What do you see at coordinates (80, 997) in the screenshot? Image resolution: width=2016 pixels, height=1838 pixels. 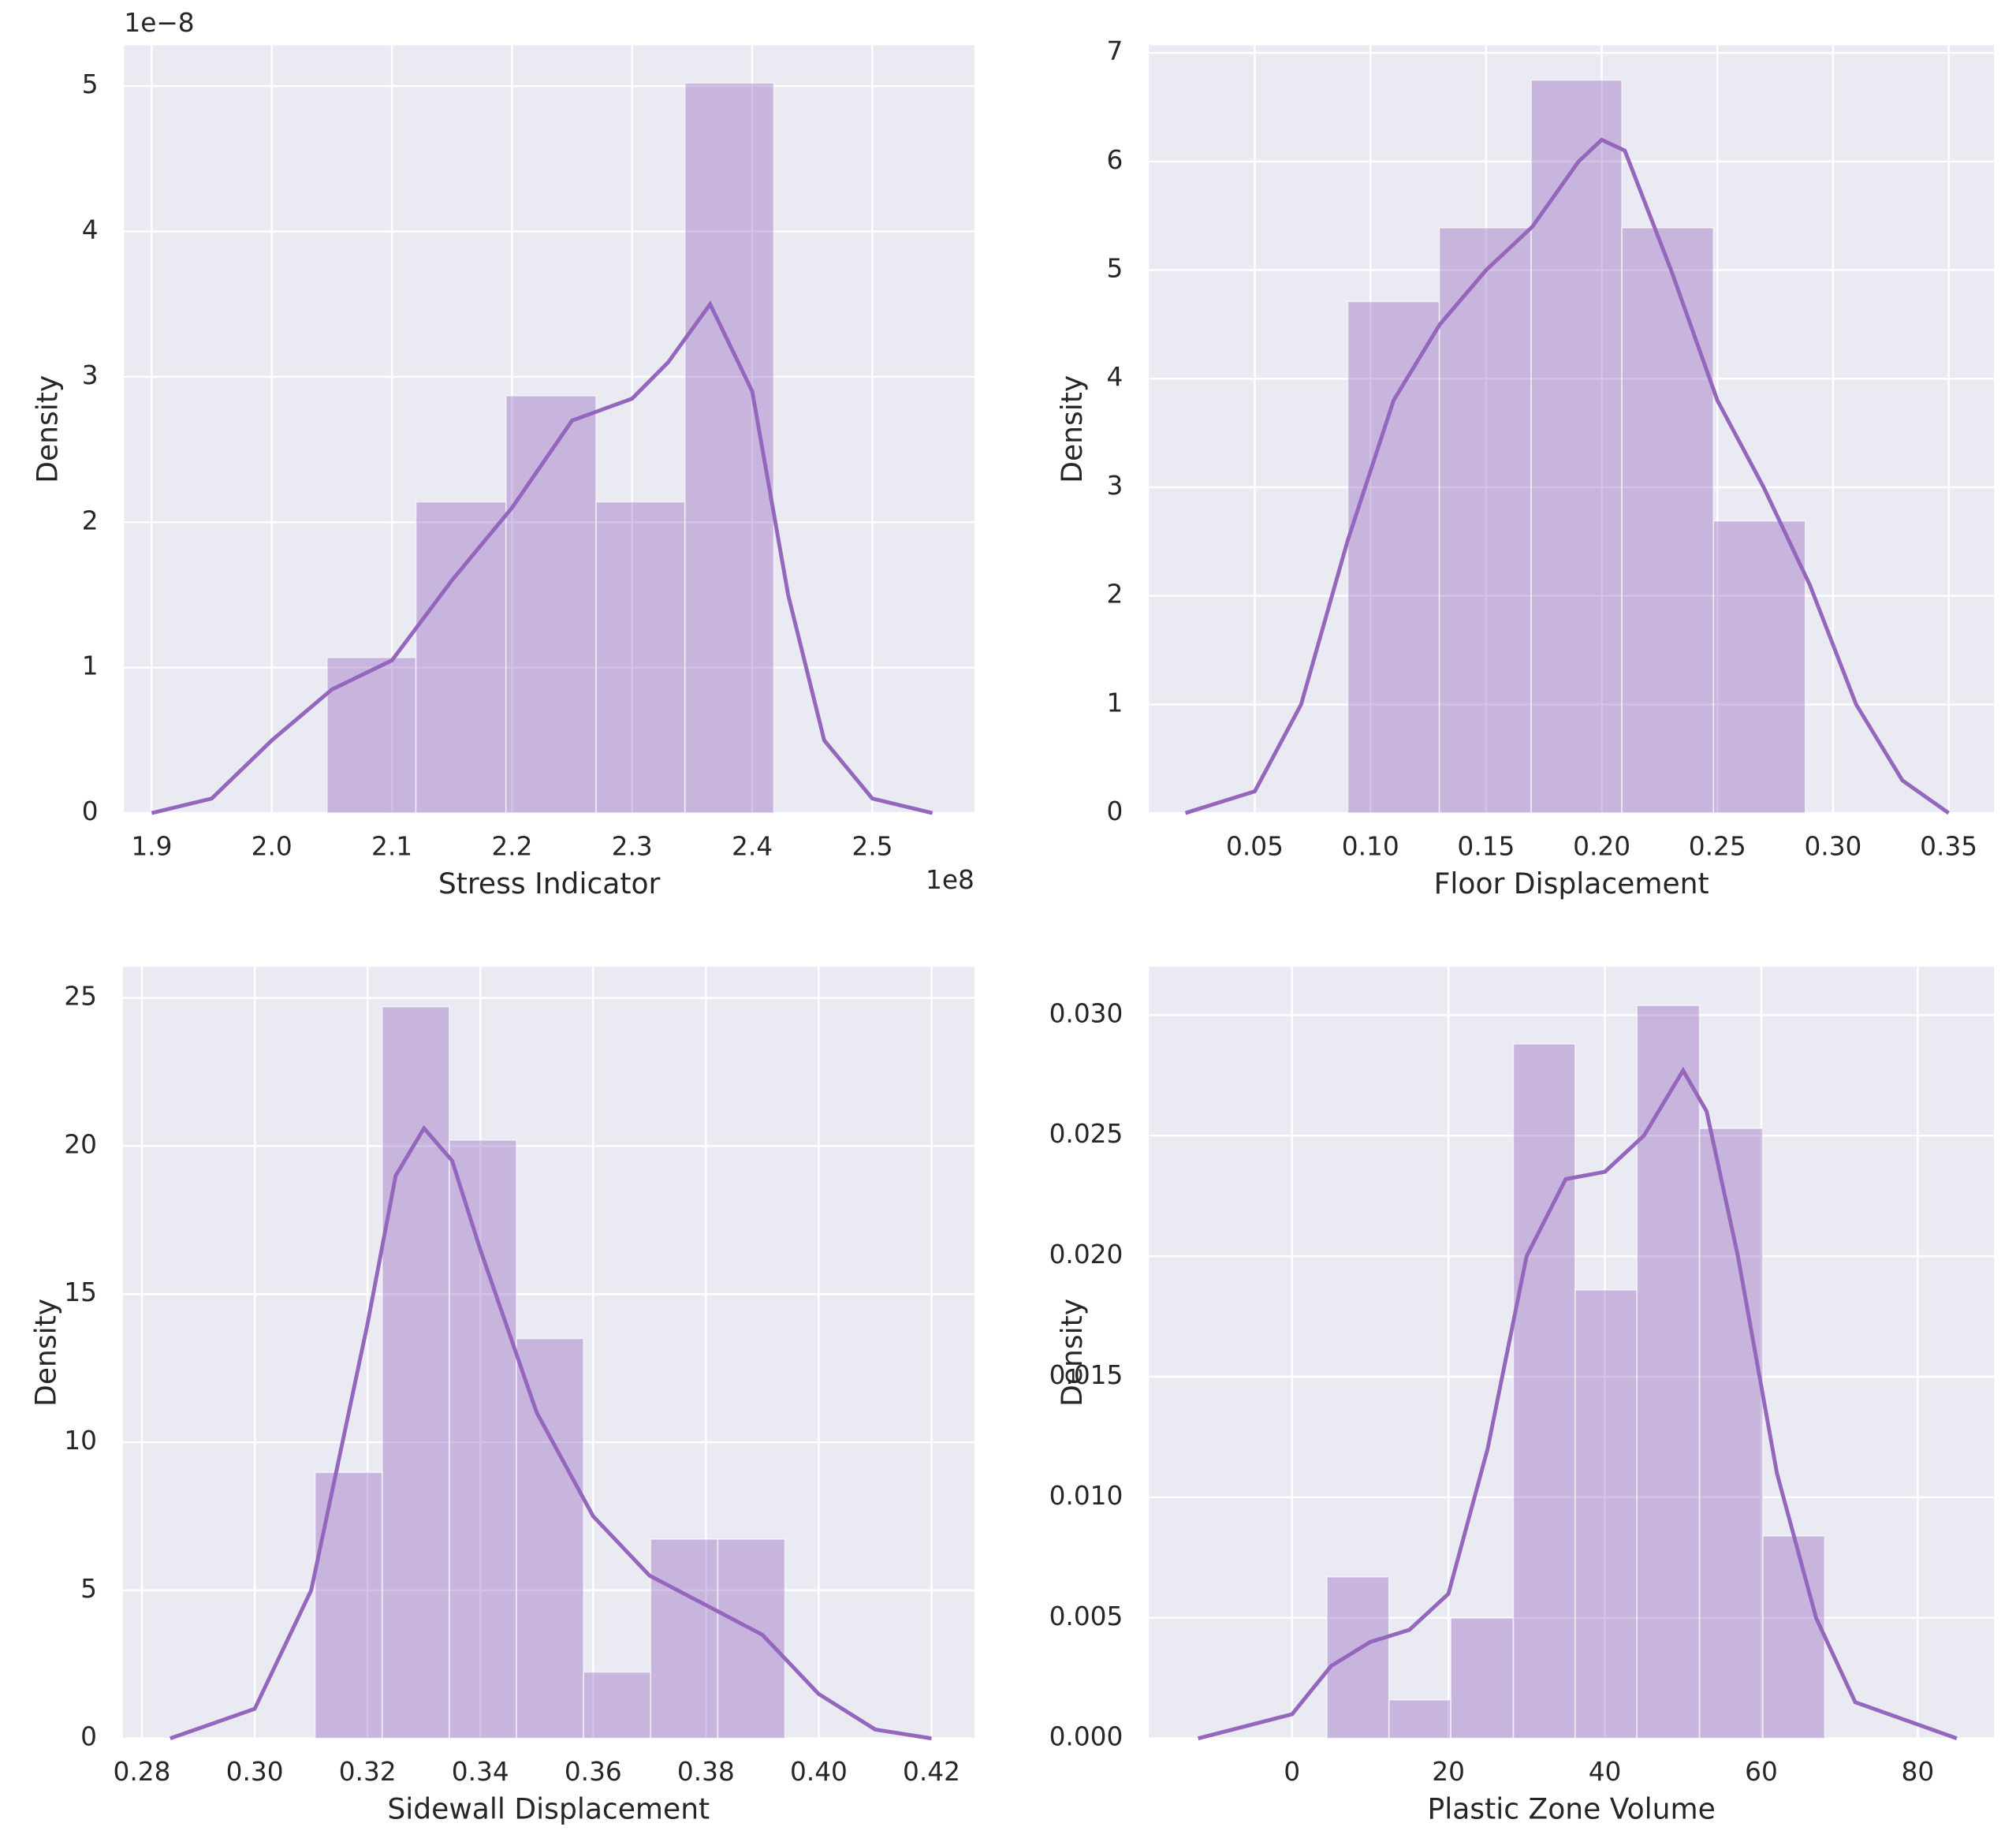 I see `y-tick-label: 25` at bounding box center [80, 997].